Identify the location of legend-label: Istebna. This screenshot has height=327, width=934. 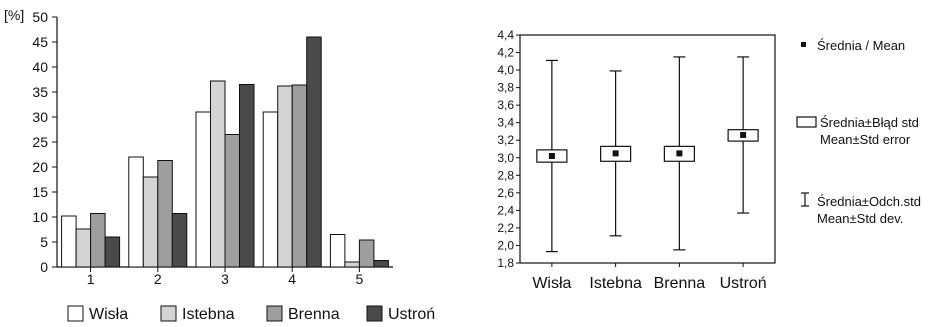
(208, 314).